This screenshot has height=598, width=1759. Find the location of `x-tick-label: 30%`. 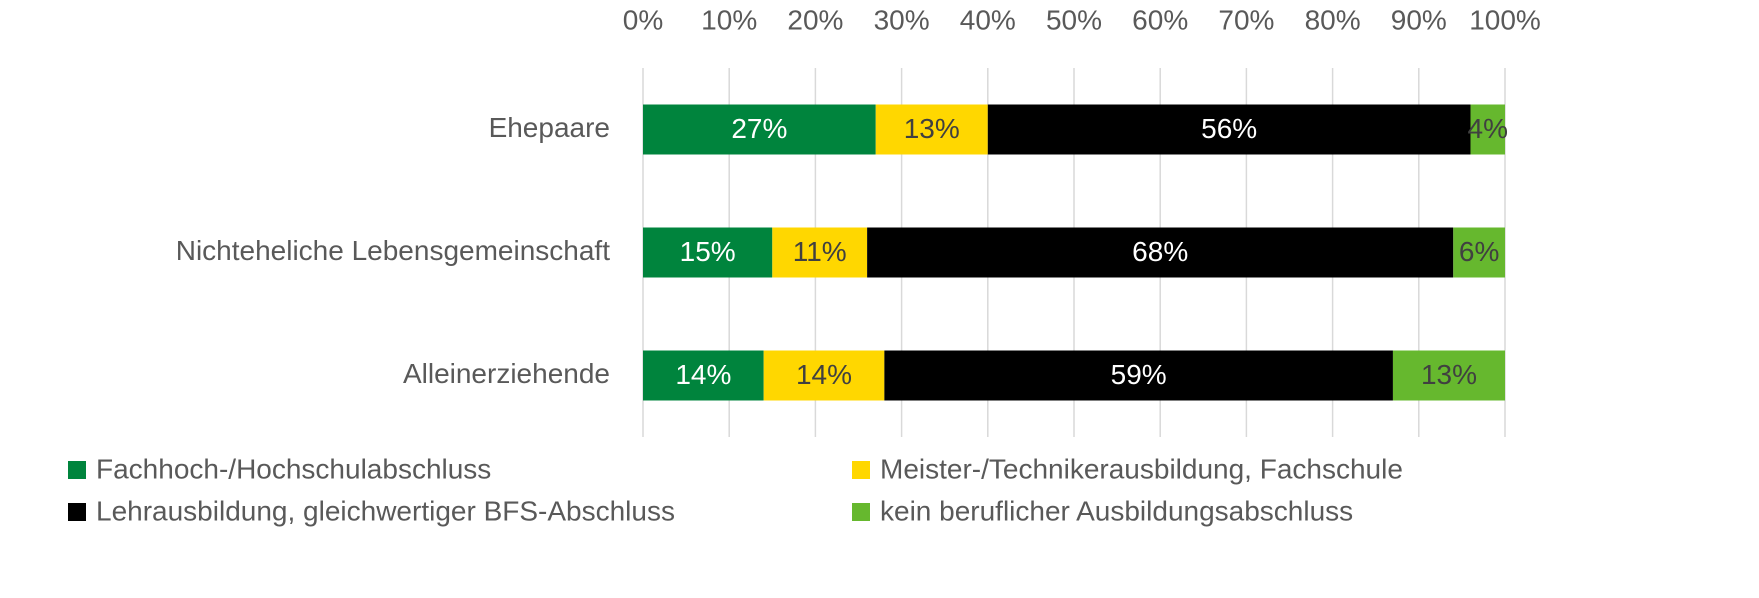

x-tick-label: 30% is located at coordinates (902, 19).